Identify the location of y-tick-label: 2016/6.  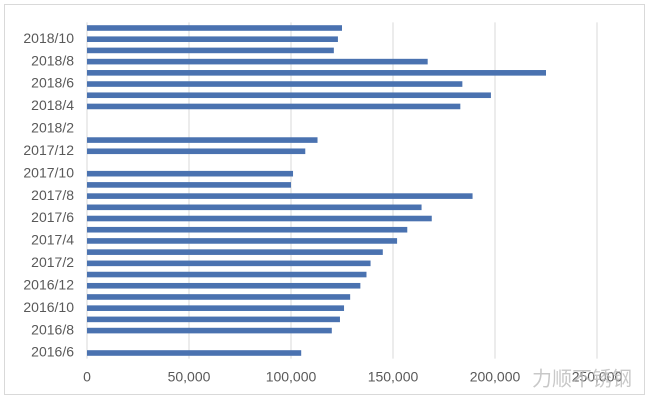
(52, 352).